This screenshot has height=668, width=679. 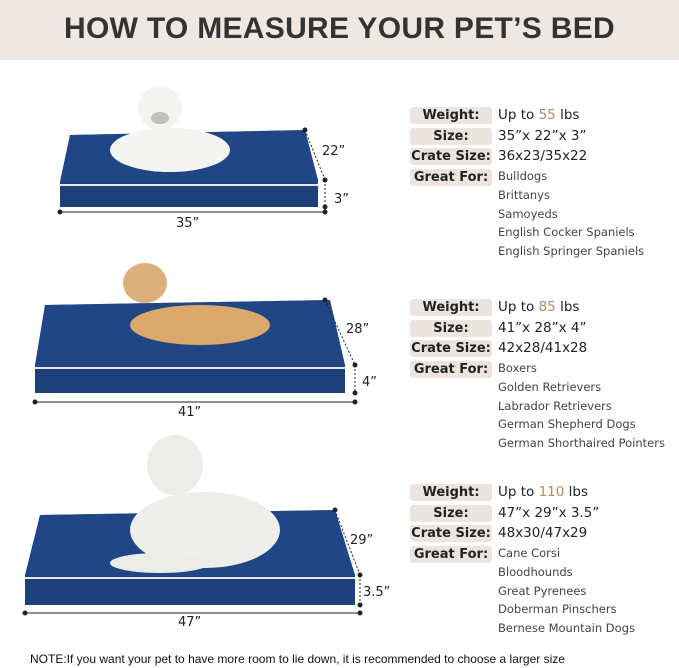 I want to click on dog-great-pyrenees, so click(x=205, y=530).